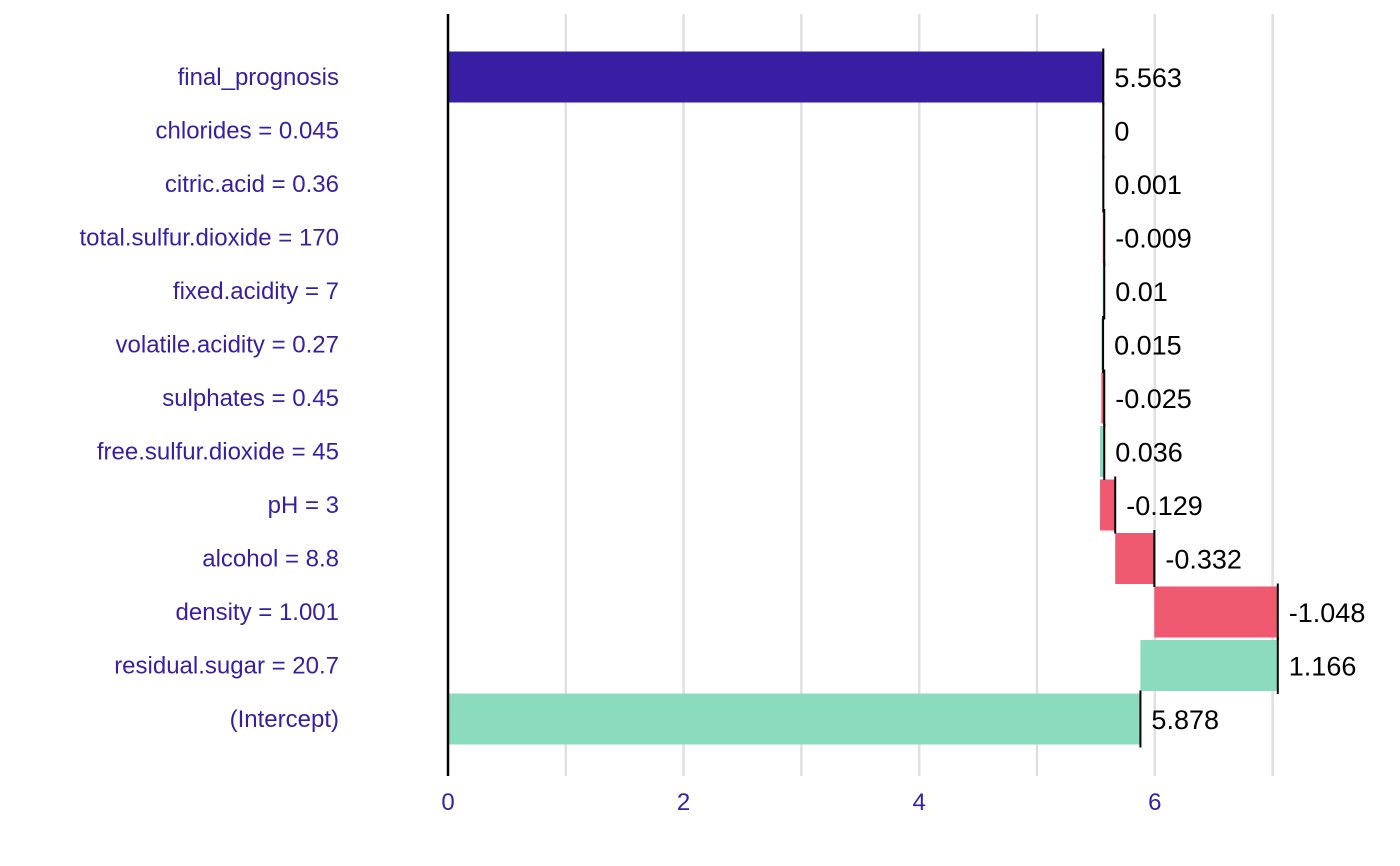  I want to click on category-label: free.sulfur.dioxide = 45, so click(218, 452).